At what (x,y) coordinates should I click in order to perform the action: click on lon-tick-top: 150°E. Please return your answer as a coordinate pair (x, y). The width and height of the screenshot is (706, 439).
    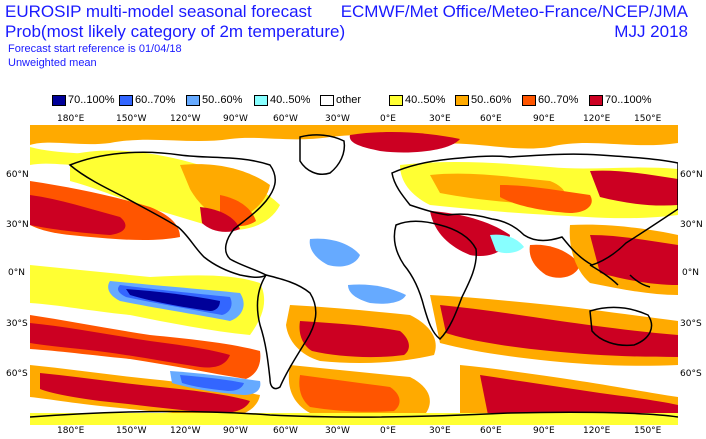
    Looking at the image, I should click on (648, 119).